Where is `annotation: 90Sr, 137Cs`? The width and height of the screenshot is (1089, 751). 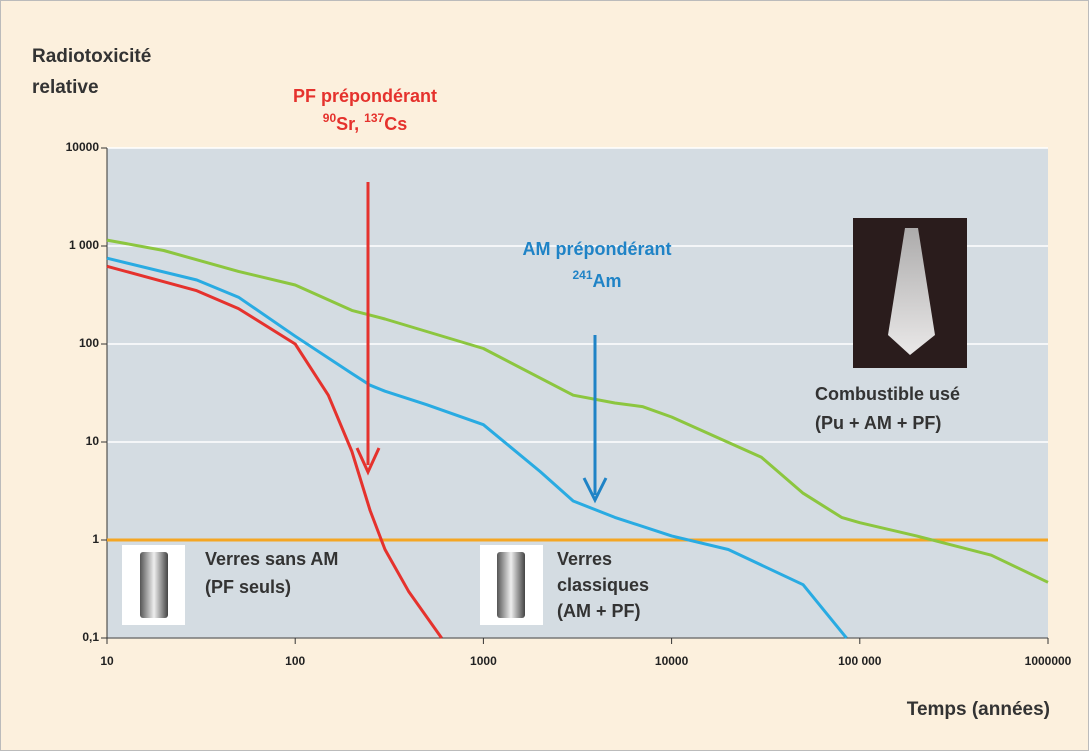 annotation: 90Sr, 137Cs is located at coordinates (365, 122).